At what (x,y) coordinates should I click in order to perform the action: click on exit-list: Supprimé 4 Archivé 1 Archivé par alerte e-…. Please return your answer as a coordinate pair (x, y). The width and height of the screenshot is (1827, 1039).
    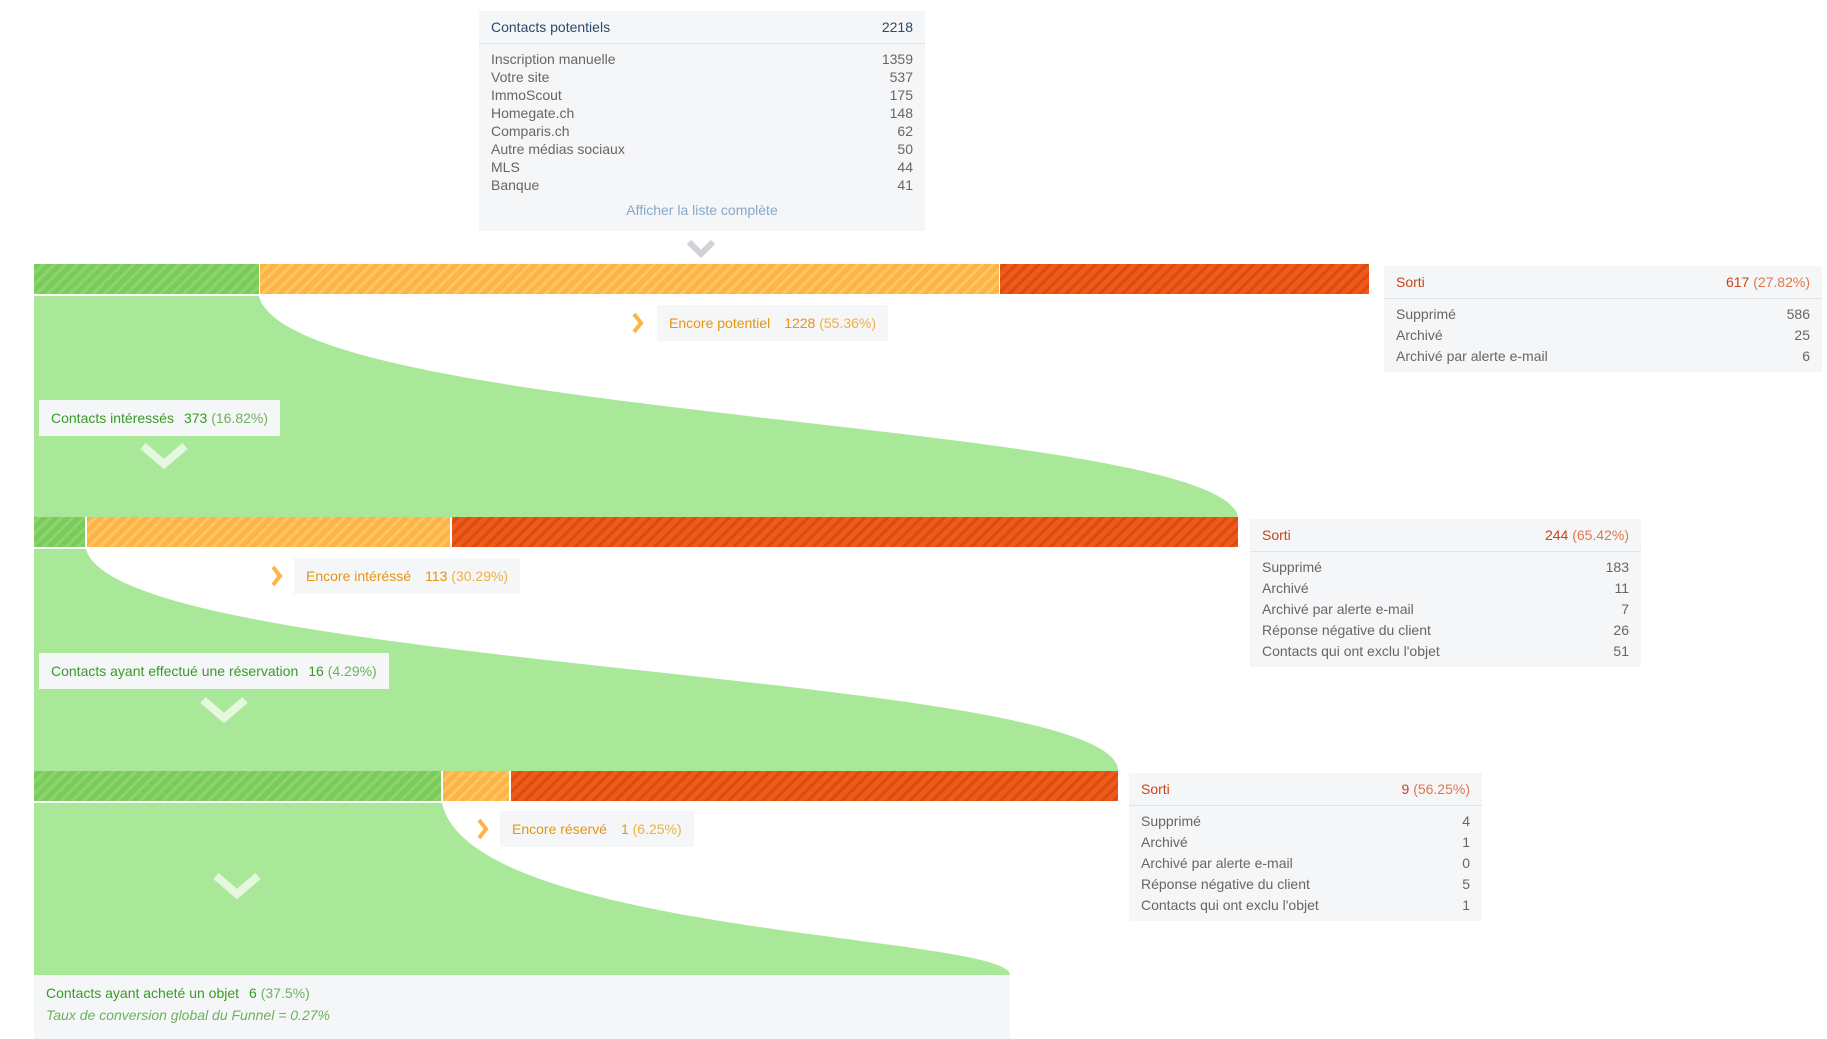
    Looking at the image, I should click on (1305, 861).